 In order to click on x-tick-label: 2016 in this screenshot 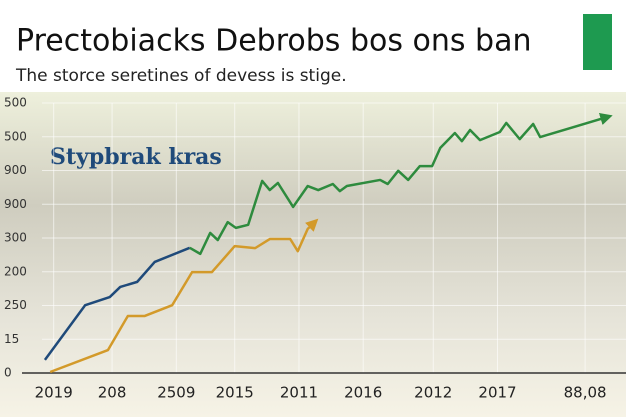, I will do `click(363, 393)`.